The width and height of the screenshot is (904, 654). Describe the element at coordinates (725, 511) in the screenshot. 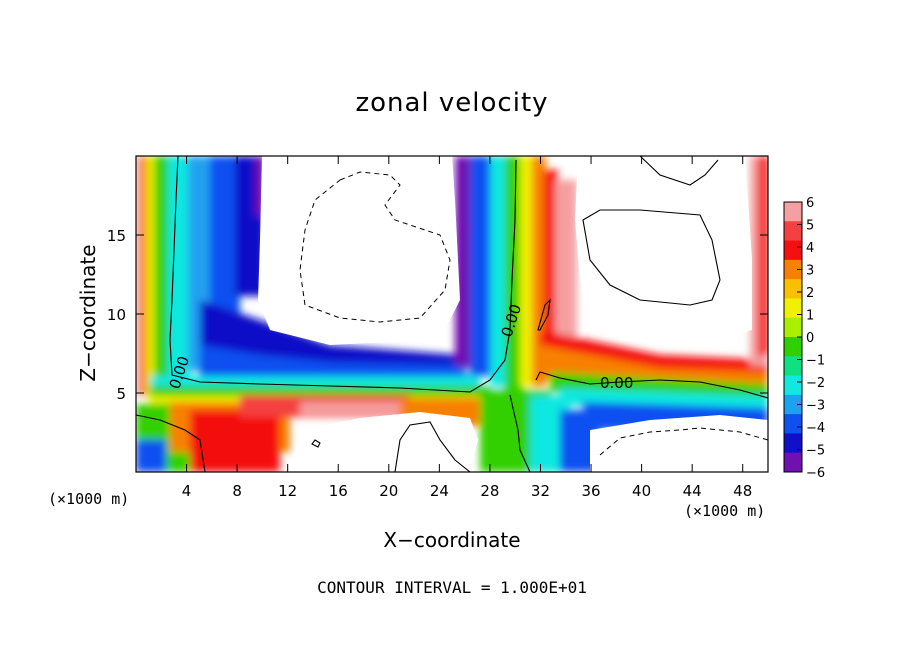

I see `x-units-right: (×1000 m)` at that location.